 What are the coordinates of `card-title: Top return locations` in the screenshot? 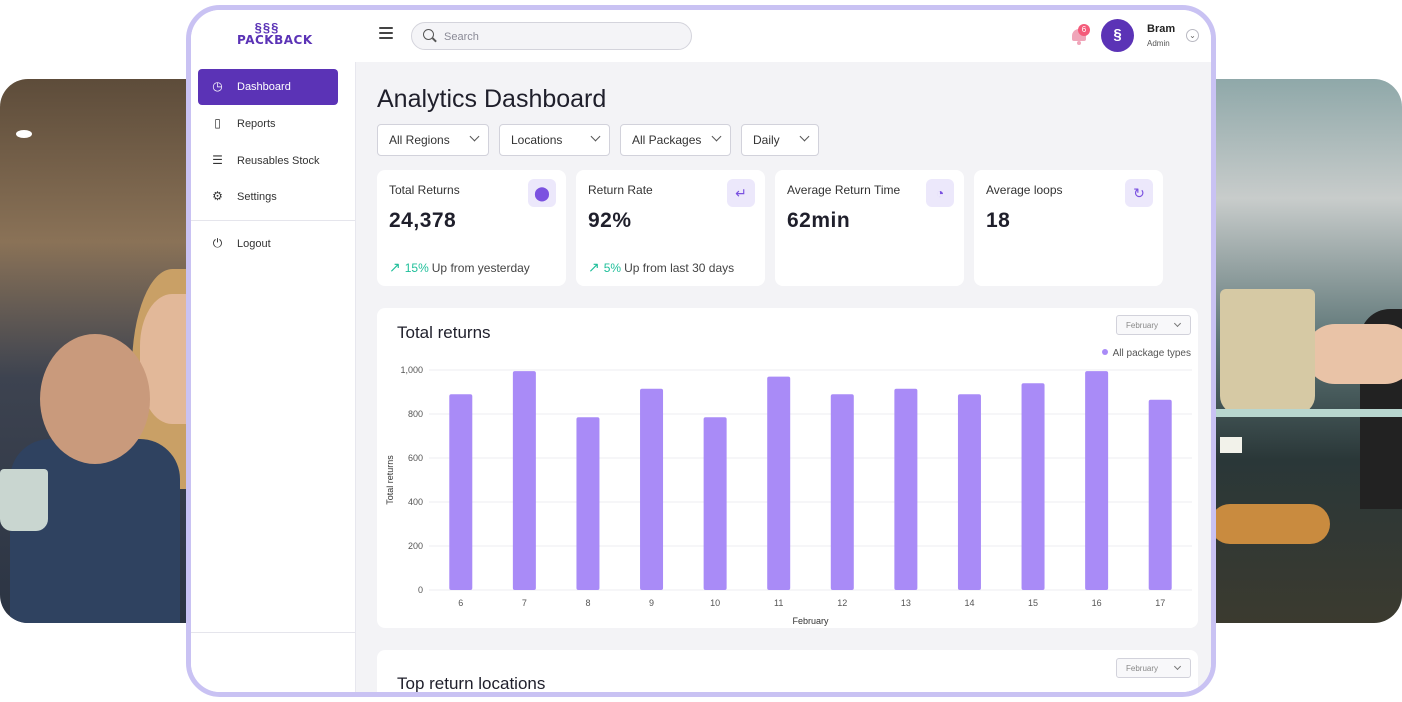 It's located at (471, 683).